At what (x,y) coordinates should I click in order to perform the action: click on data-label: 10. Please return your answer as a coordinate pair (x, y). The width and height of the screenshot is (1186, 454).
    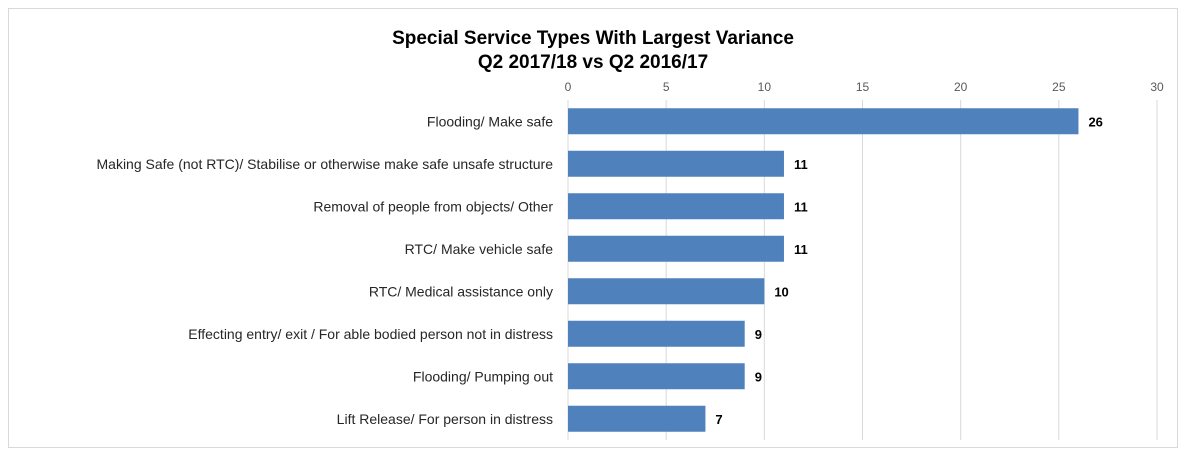
    Looking at the image, I should click on (781, 291).